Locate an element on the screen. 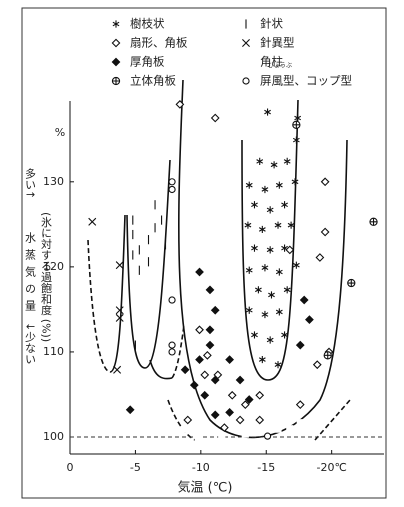 The width and height of the screenshot is (404, 507). y-unit: % is located at coordinates (60, 132).